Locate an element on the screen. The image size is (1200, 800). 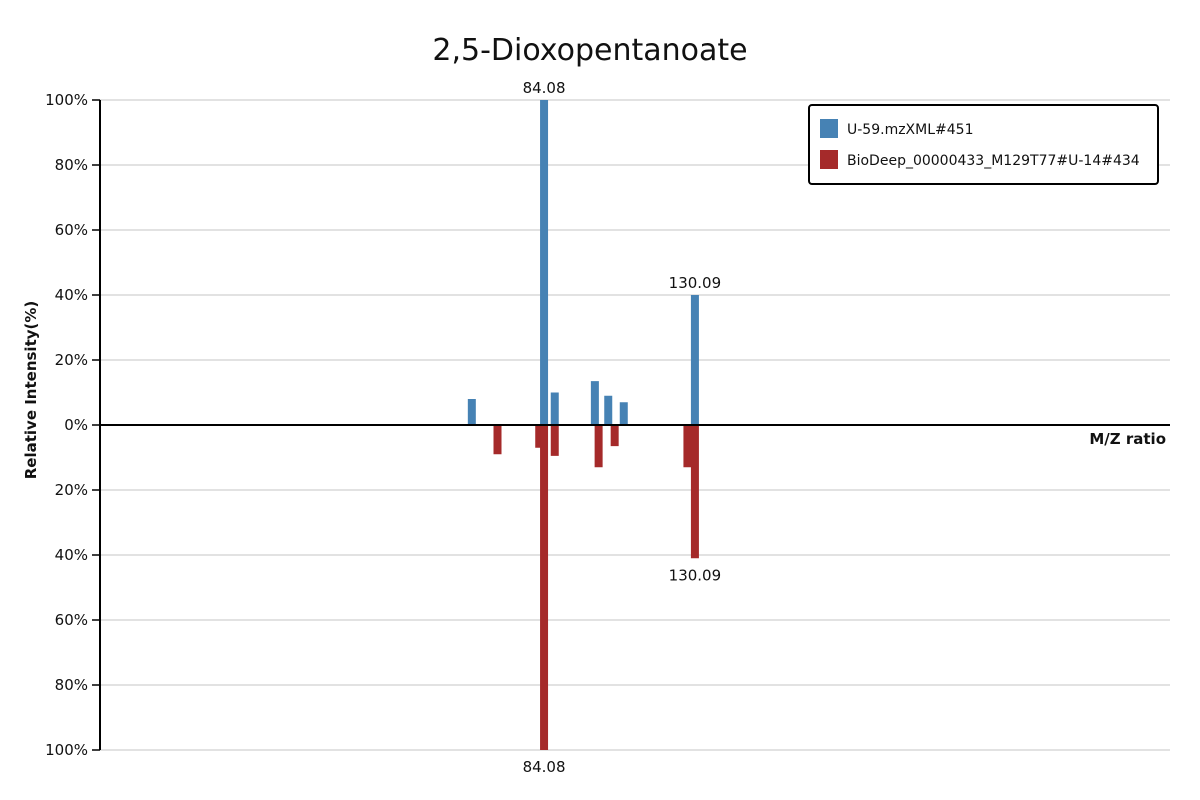
legend-swatch-query is located at coordinates (829, 128).